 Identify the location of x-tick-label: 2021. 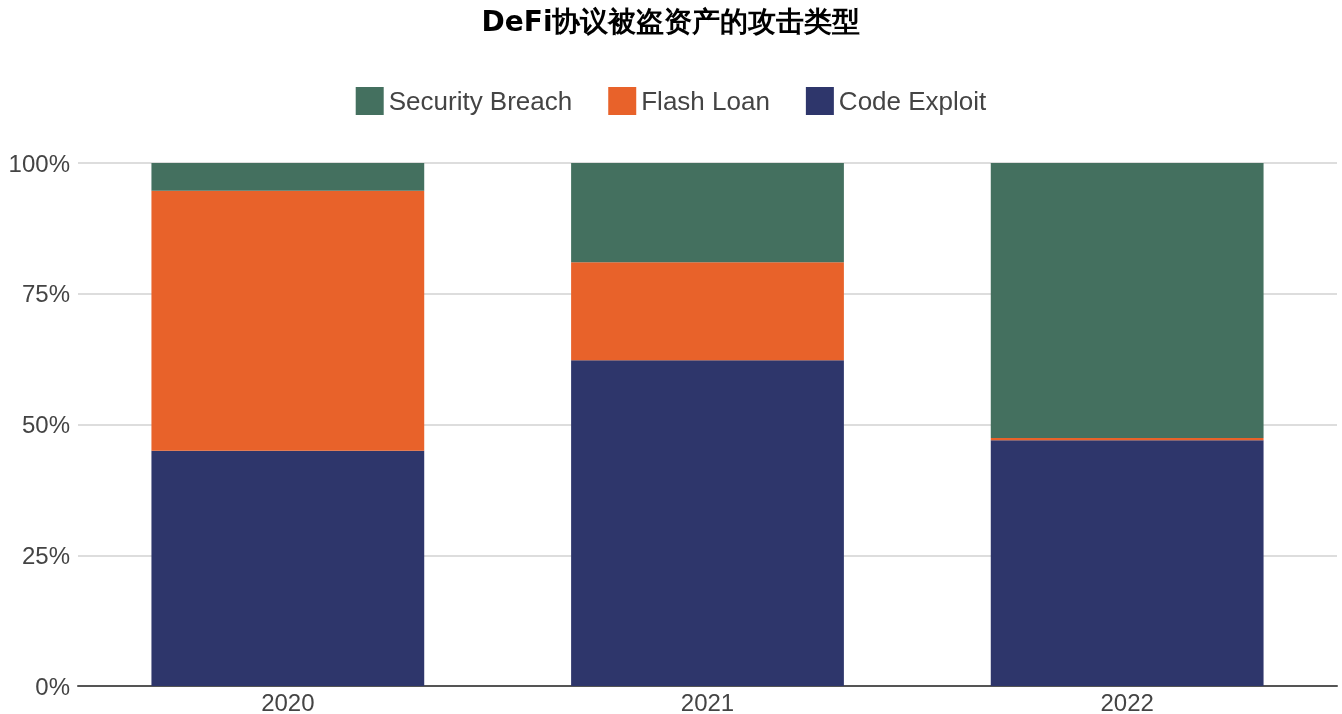
(707, 701).